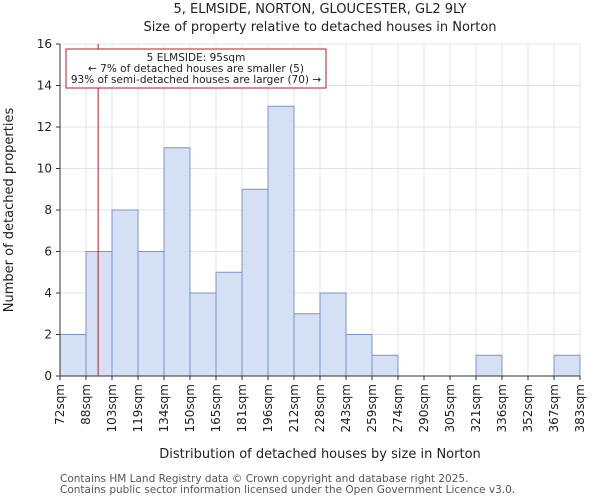 The height and width of the screenshot is (500, 600). Describe the element at coordinates (216, 408) in the screenshot. I see `x-tick-label-165sqm: 165sqm` at that location.